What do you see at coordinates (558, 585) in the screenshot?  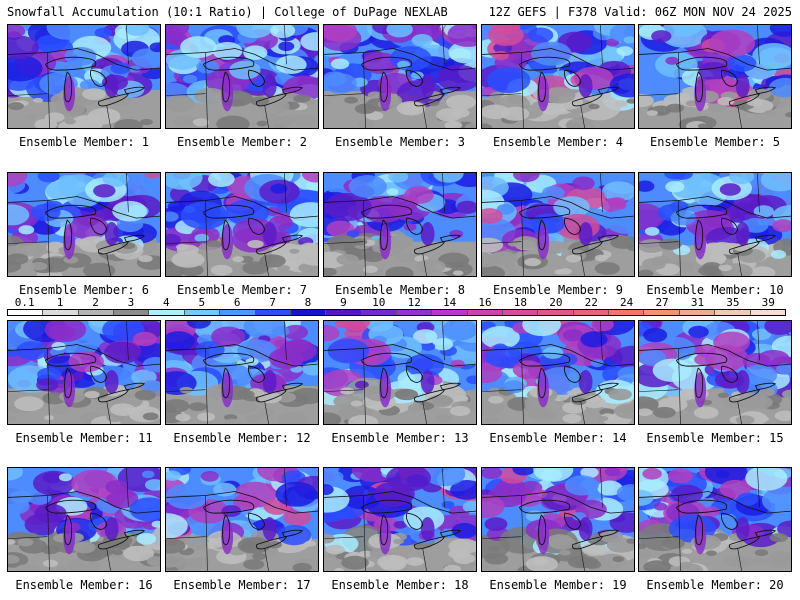 I see `ensemble-member-label: Ensemble Member: 19` at bounding box center [558, 585].